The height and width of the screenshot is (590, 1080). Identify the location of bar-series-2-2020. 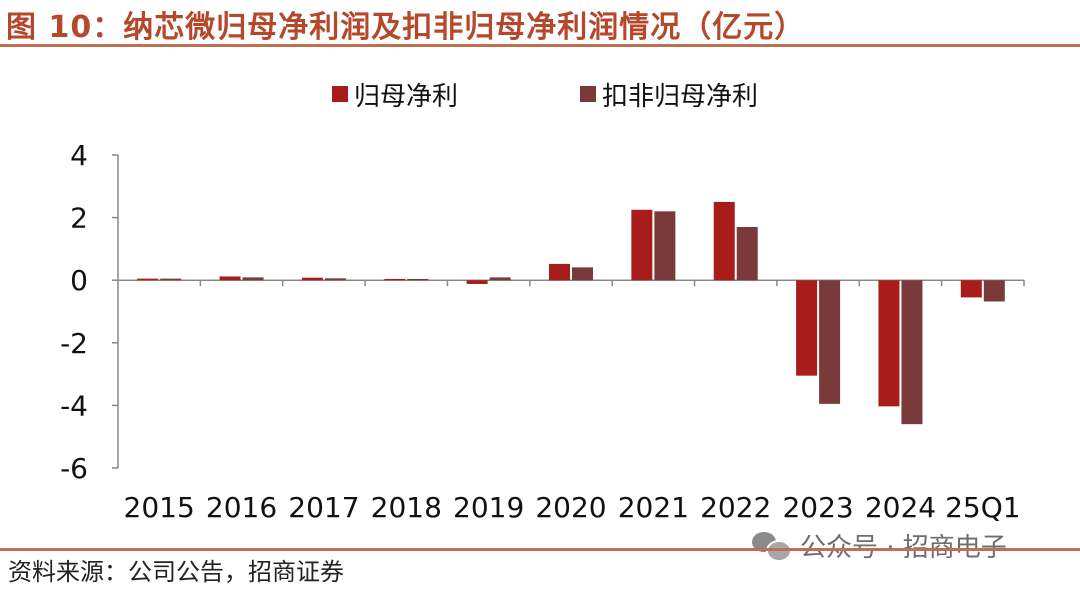
(582, 274).